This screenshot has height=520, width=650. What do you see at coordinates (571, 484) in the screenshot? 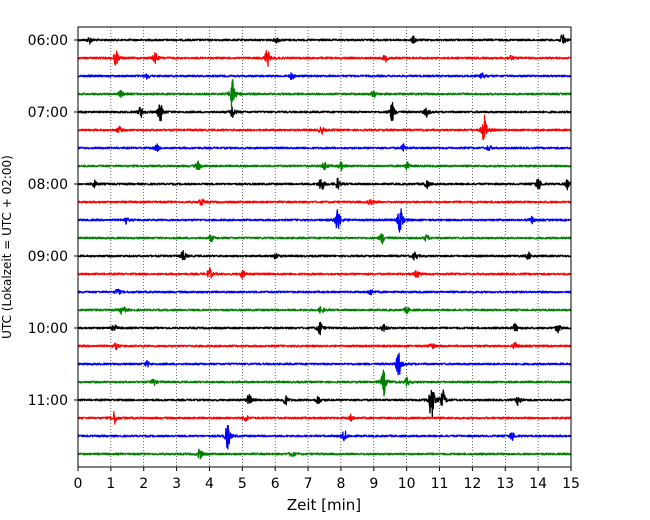
I see `x-tick-label: 15` at bounding box center [571, 484].